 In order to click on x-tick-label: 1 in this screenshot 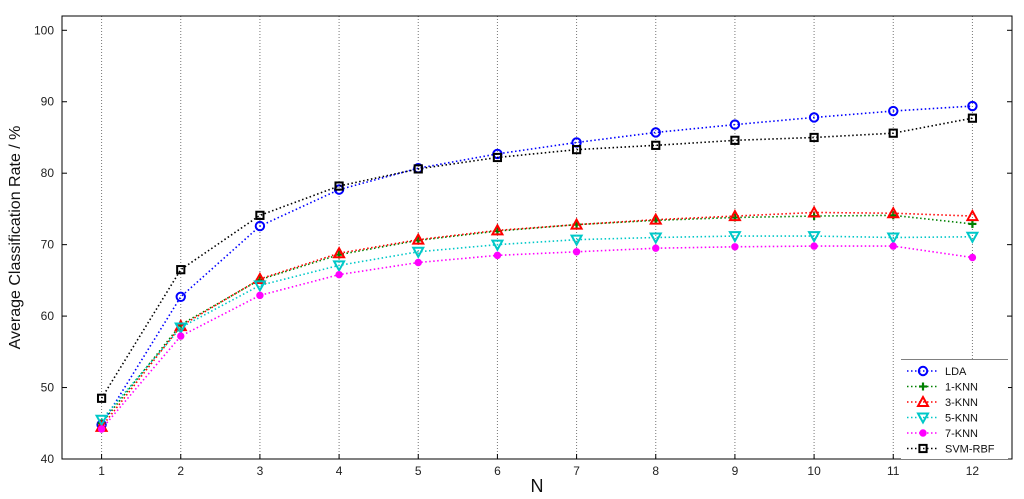, I will do `click(101, 471)`.